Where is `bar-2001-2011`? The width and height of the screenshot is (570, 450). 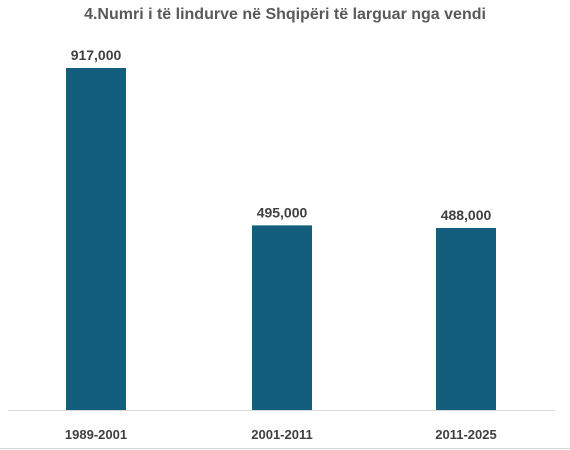
bar-2001-2011 is located at coordinates (282, 317).